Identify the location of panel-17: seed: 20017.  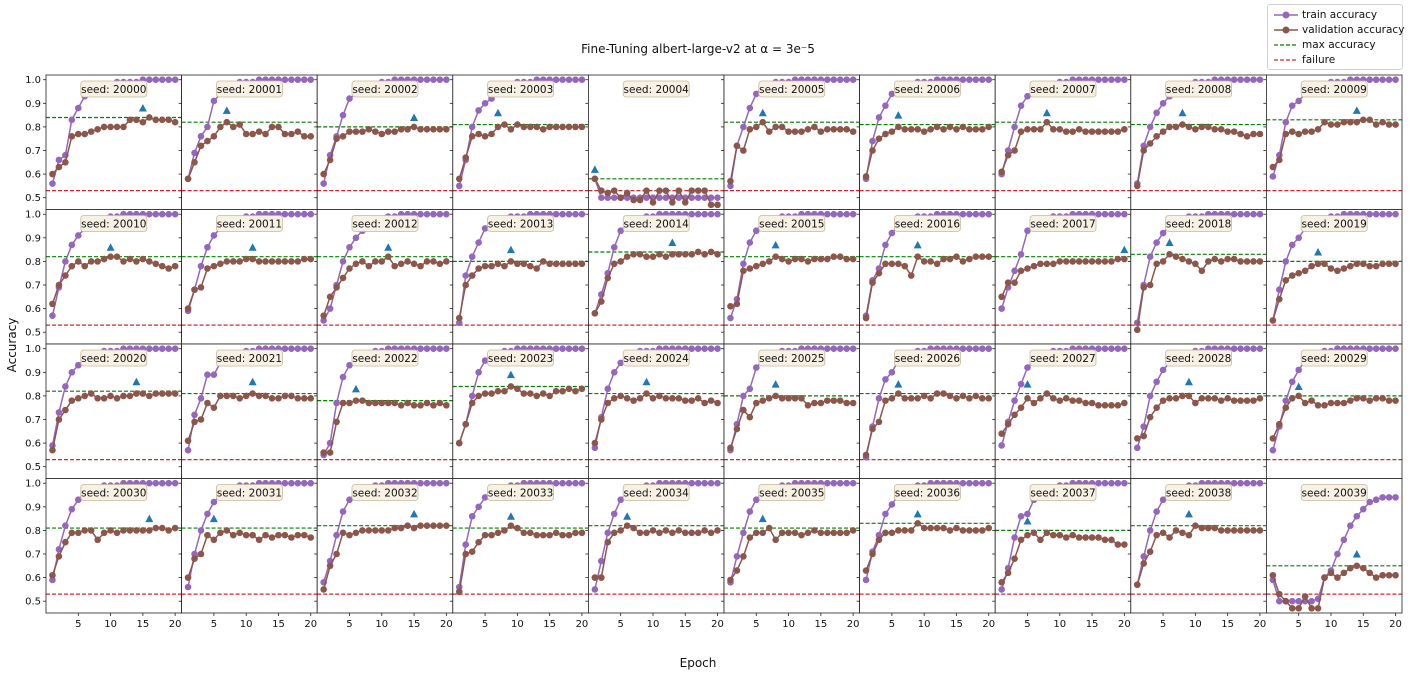
(1062, 278).